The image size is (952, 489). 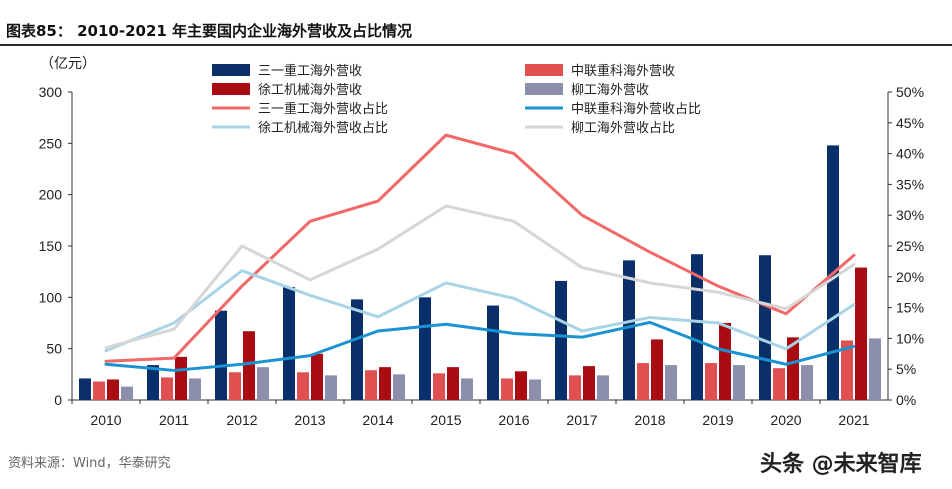 I want to click on y2-tick-label: 50%, so click(x=910, y=92).